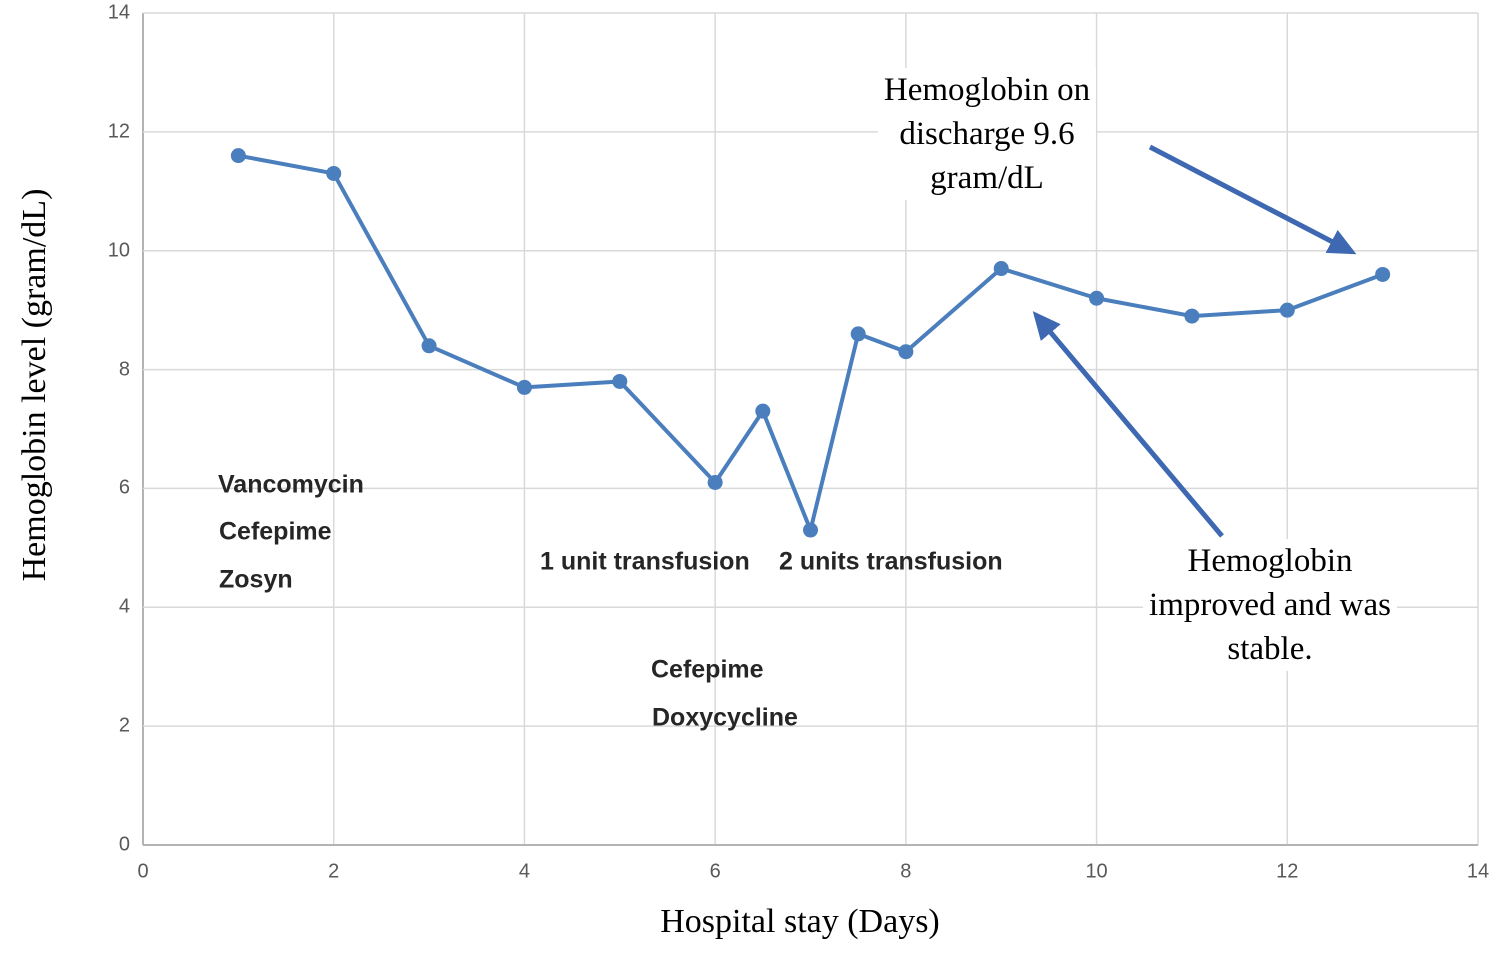  Describe the element at coordinates (725, 717) in the screenshot. I see `drug-annotation: Doxycycline` at that location.